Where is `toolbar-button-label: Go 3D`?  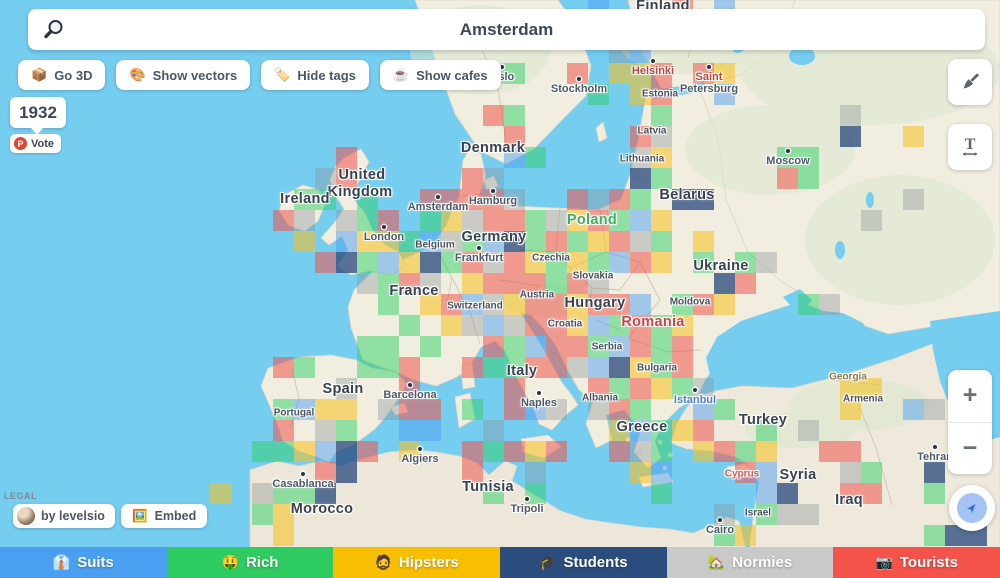
toolbar-button-label: Go 3D is located at coordinates (73, 75).